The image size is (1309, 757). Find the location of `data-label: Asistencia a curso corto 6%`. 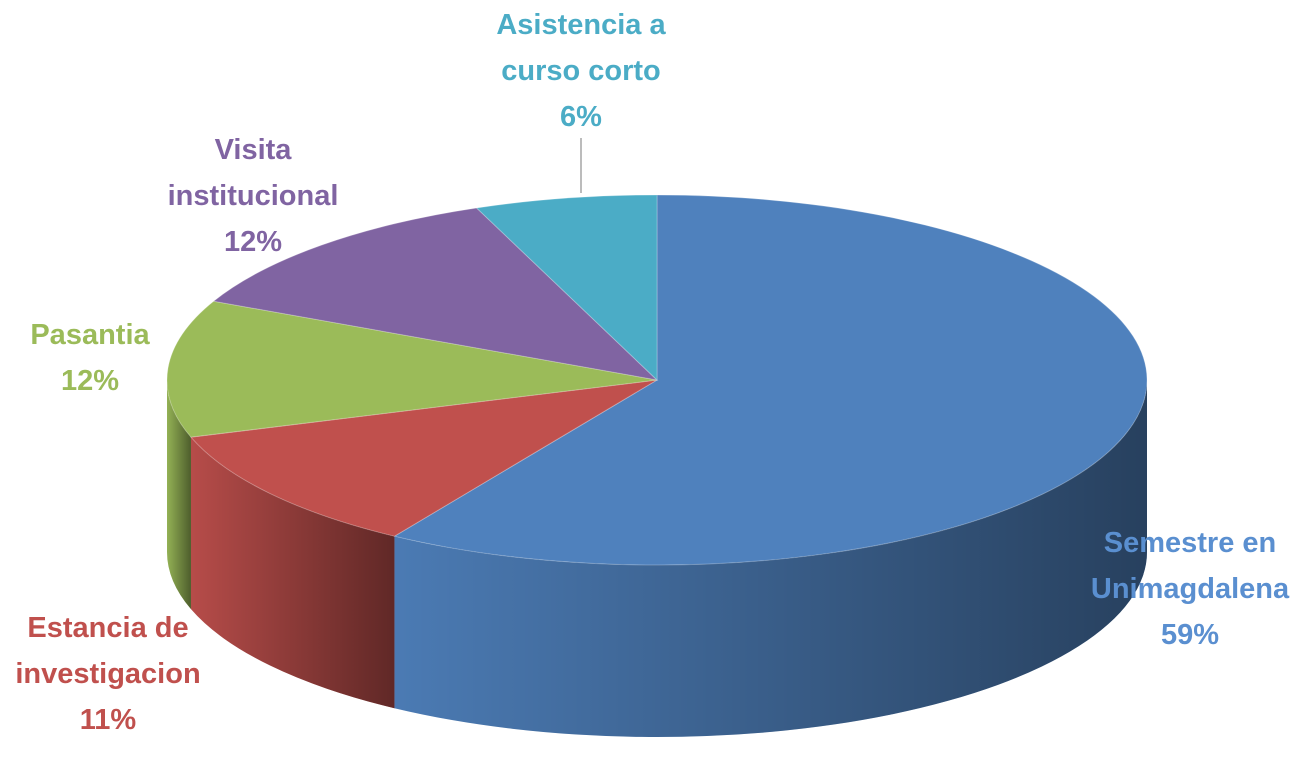

data-label: Asistencia a curso corto 6% is located at coordinates (581, 71).